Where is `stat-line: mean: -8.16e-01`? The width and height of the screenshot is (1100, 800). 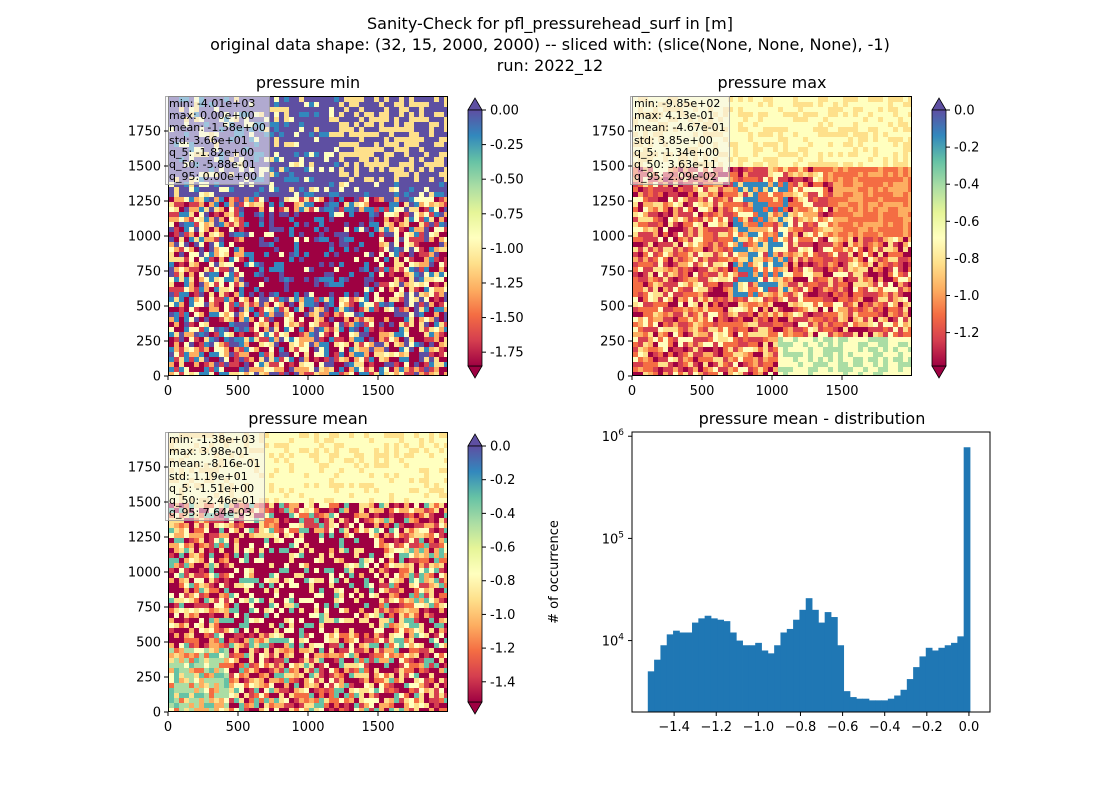
stat-line: mean: -8.16e-01 is located at coordinates (215, 464).